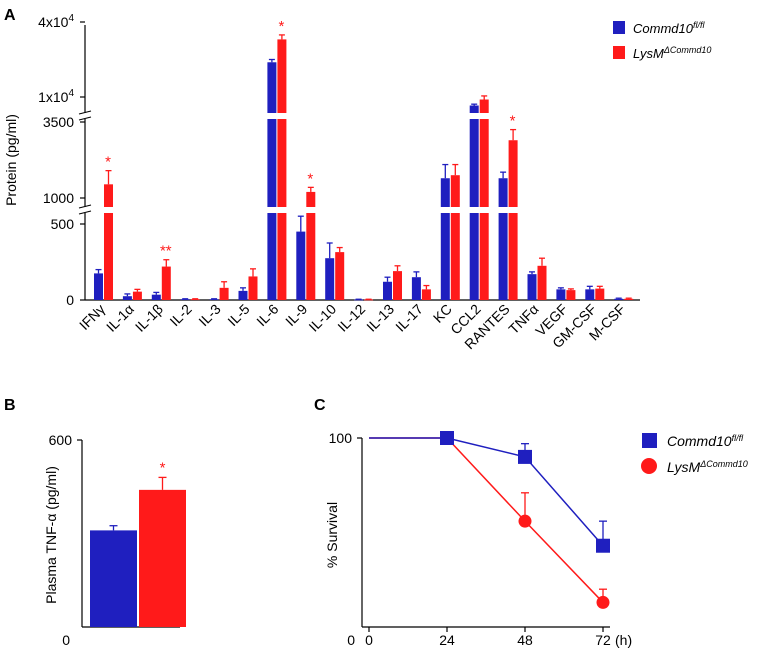 This screenshot has height=653, width=769. Describe the element at coordinates (137, 295) in the screenshot. I see `panel-a-bar-il-1-lysm` at that location.